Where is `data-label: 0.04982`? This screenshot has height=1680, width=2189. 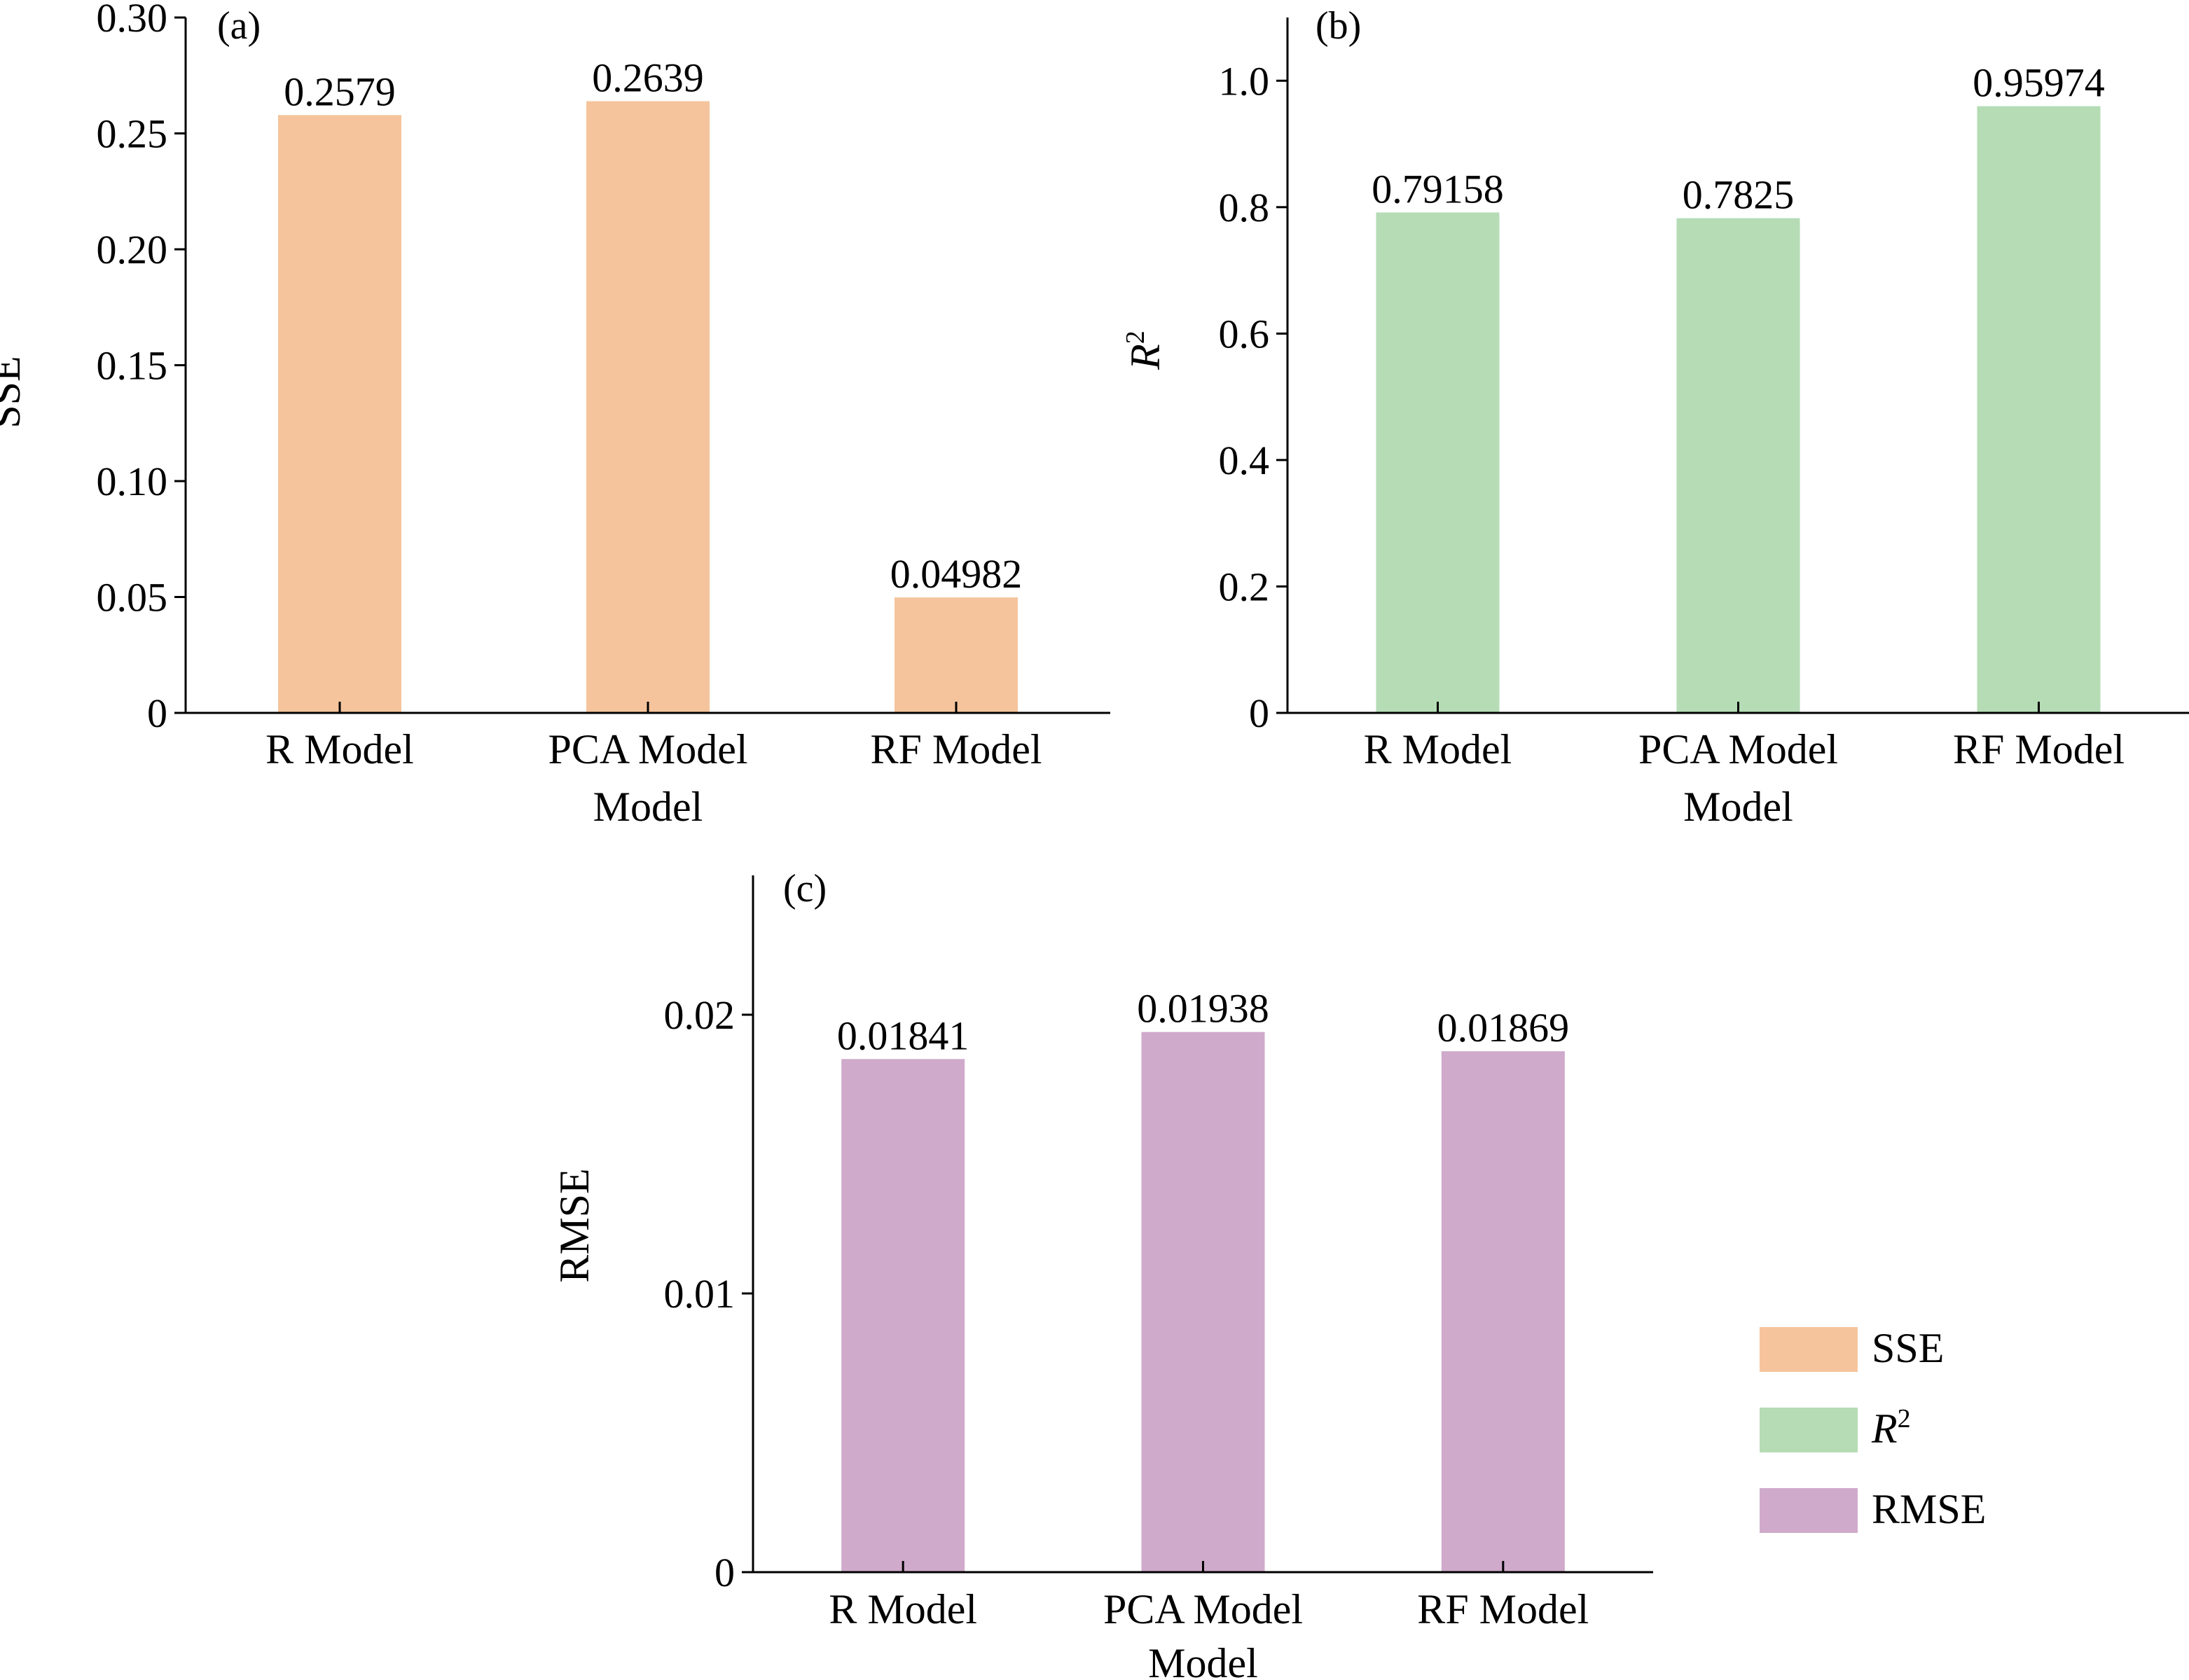 data-label: 0.04982 is located at coordinates (956, 574).